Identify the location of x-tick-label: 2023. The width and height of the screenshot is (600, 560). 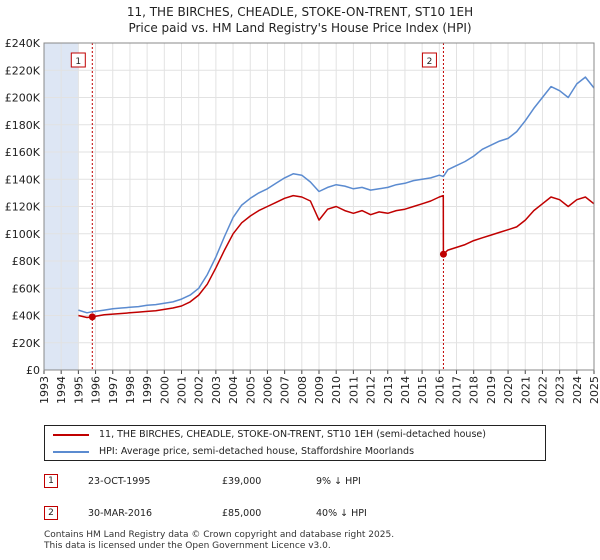
(560, 390).